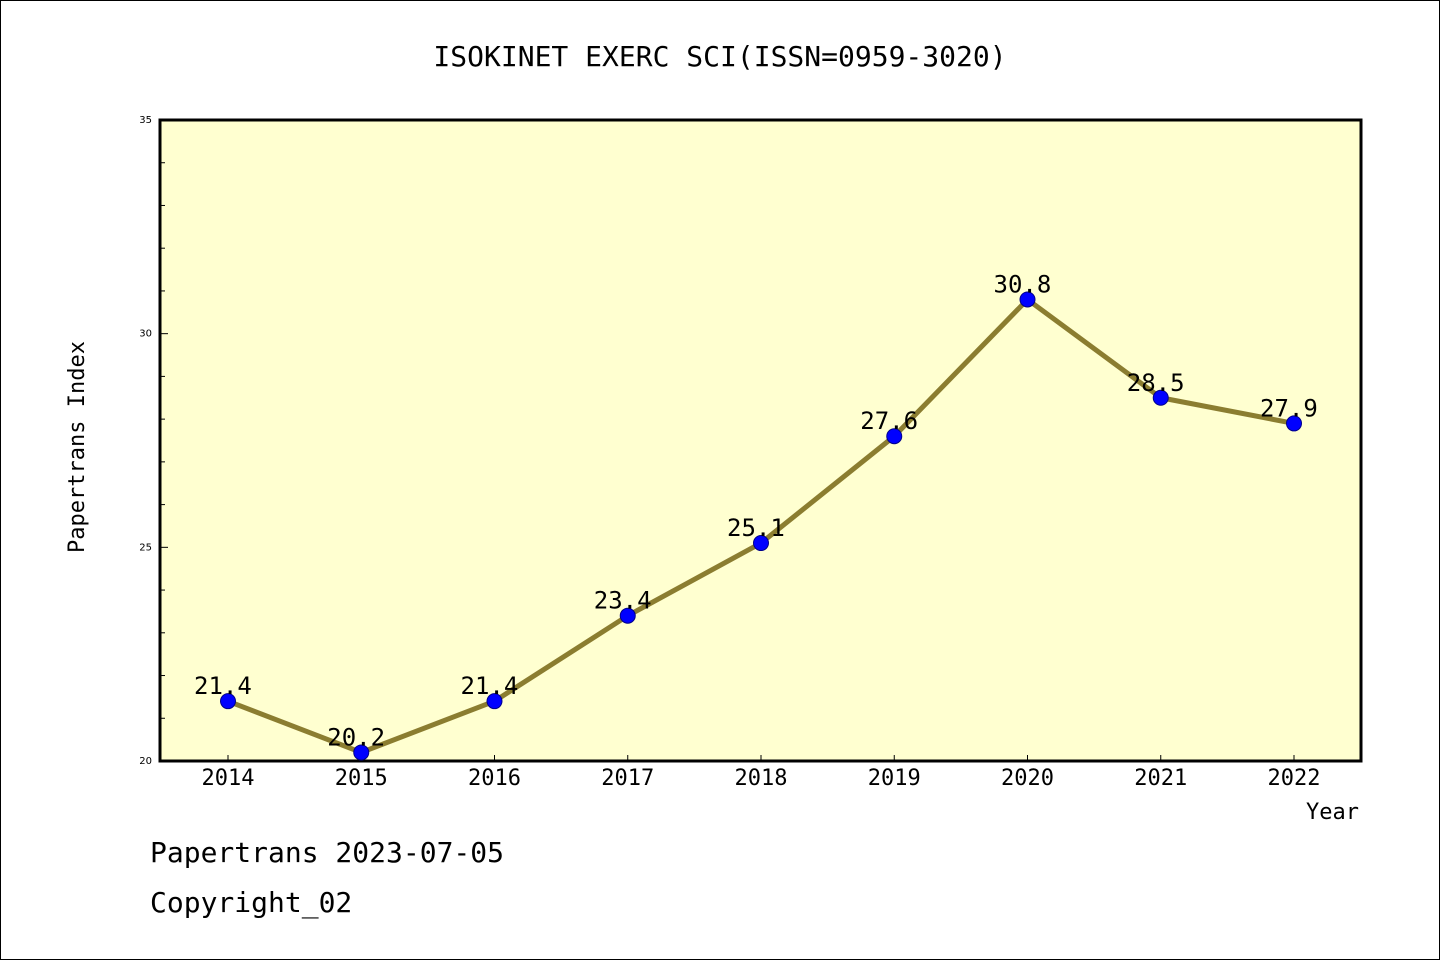  I want to click on data-label: 20.2, so click(356, 737).